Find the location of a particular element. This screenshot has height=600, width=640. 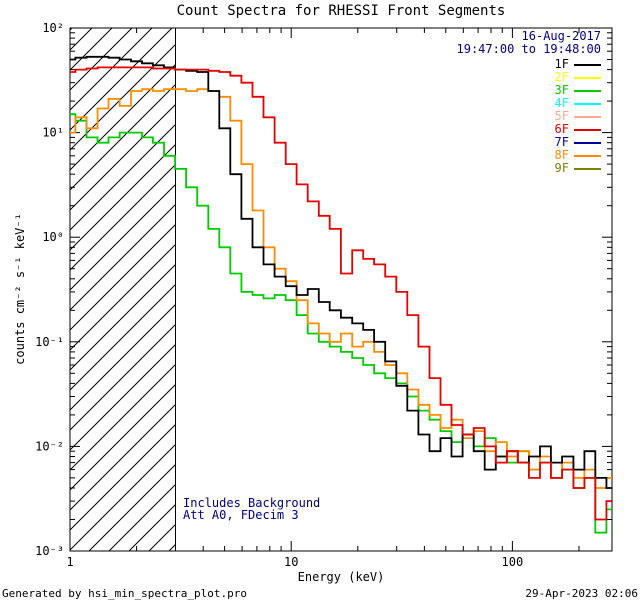

legend-label: 2F is located at coordinates (561, 77).